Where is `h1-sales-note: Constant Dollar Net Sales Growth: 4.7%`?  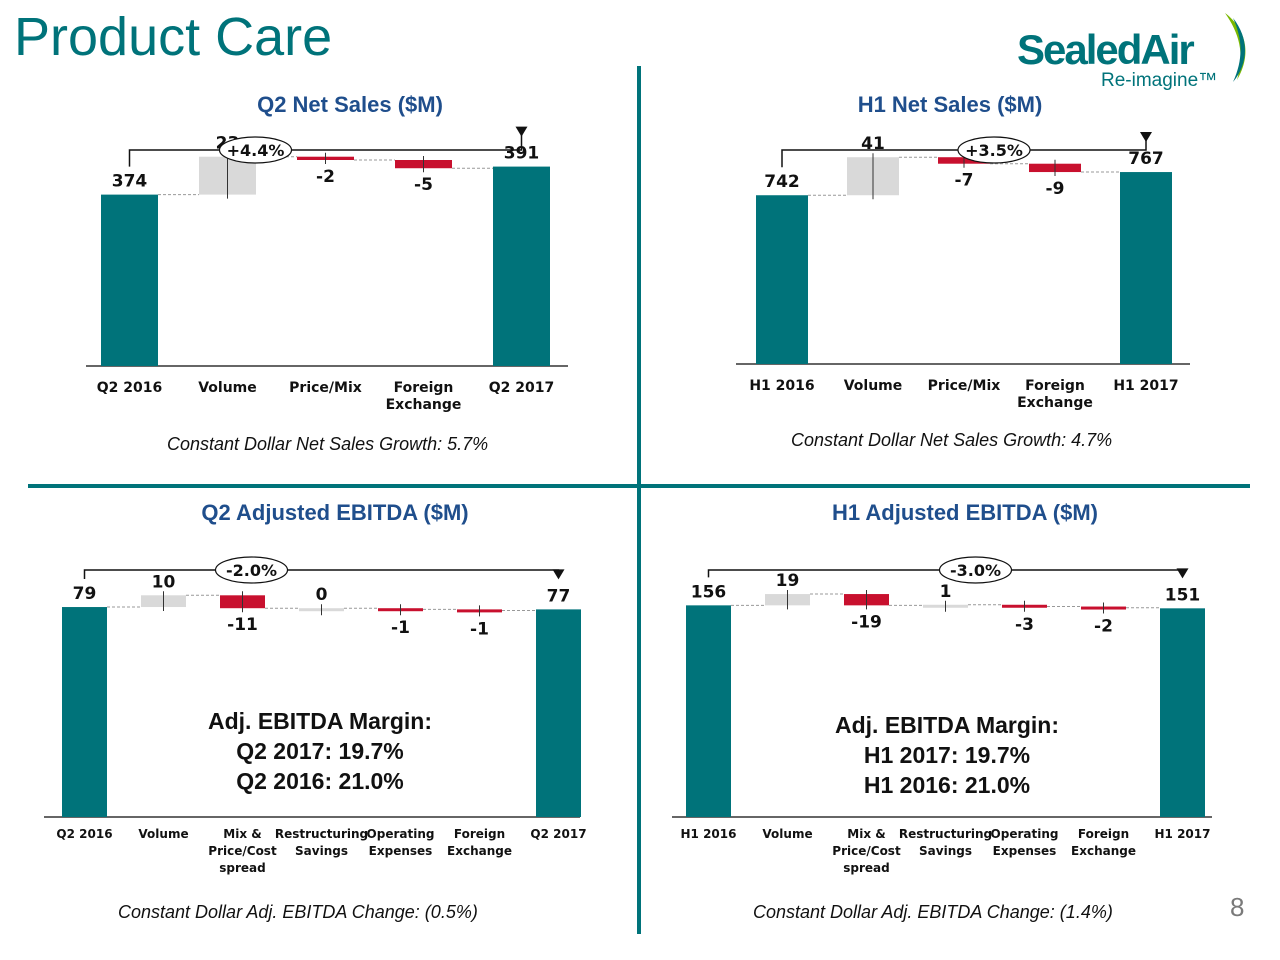 h1-sales-note: Constant Dollar Net Sales Growth: 4.7% is located at coordinates (952, 440).